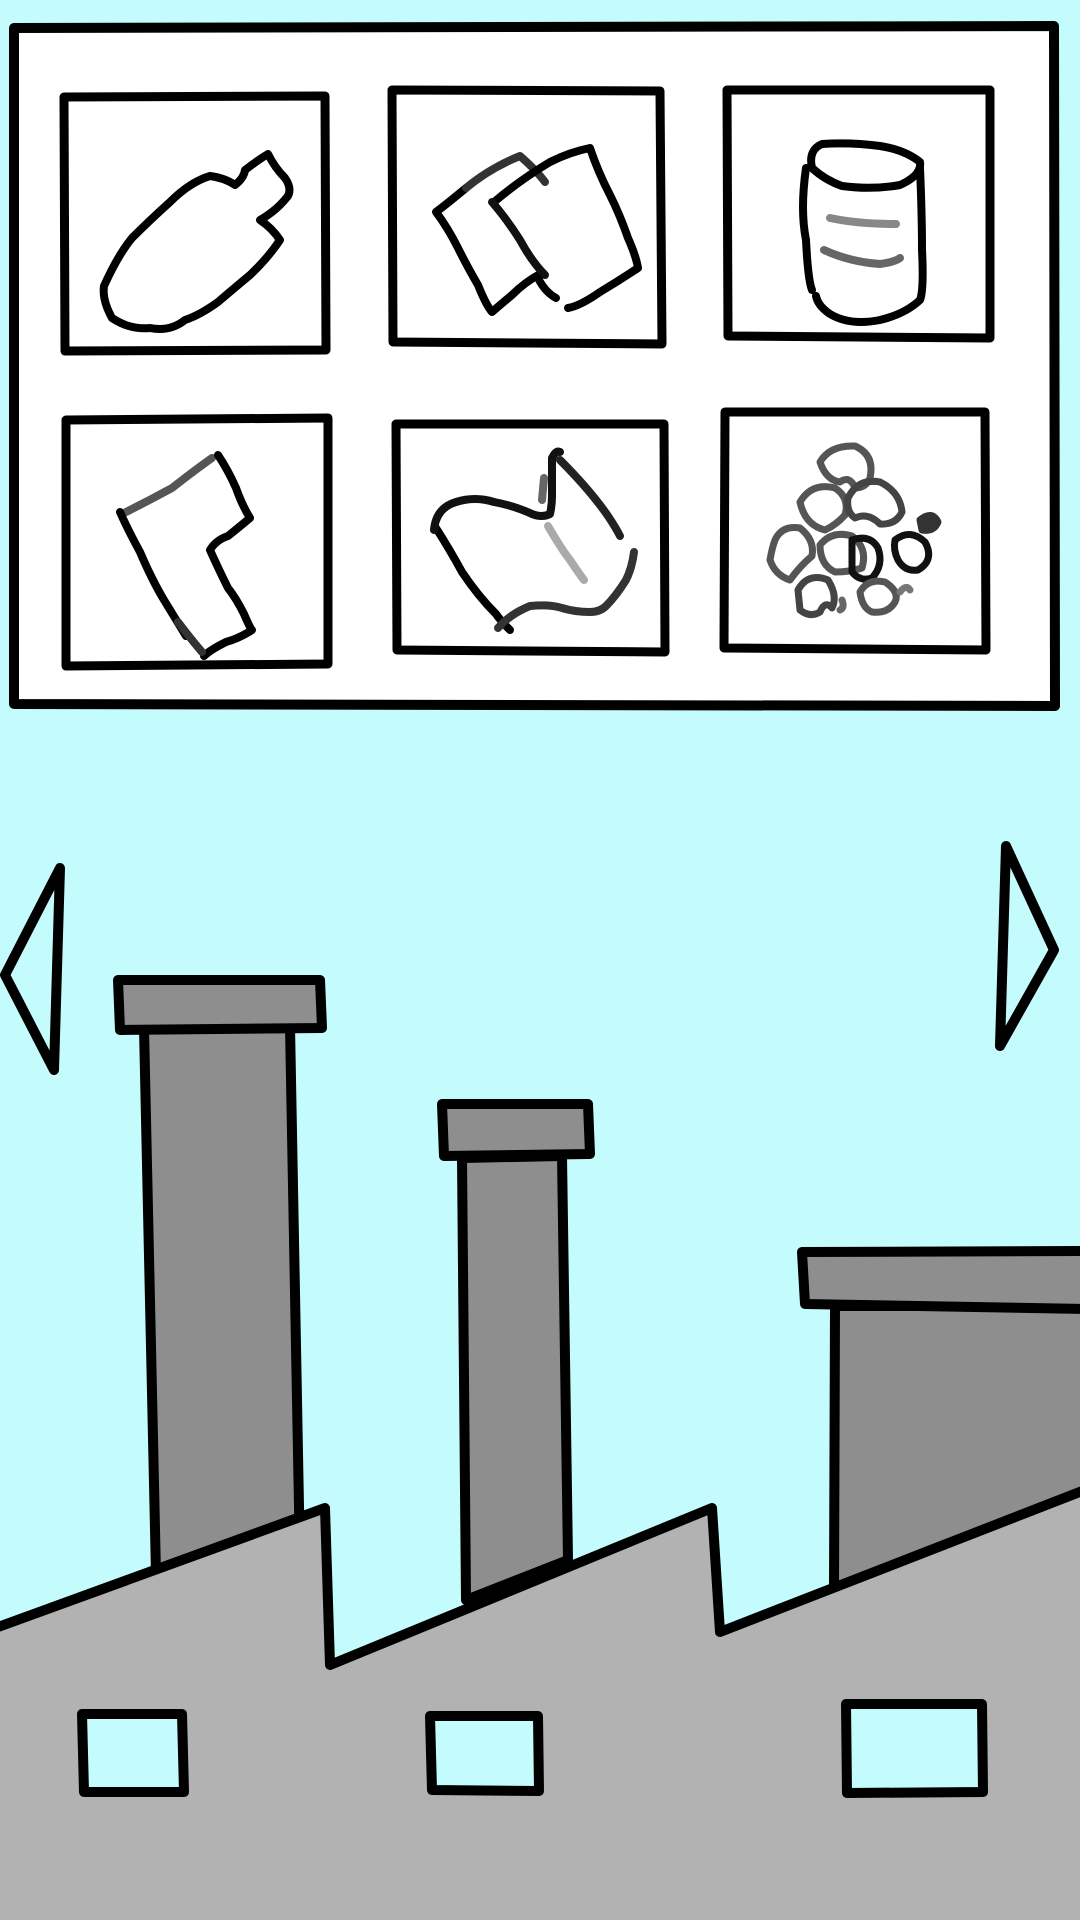 The width and height of the screenshot is (1080, 1920). Describe the element at coordinates (1027, 946) in the screenshot. I see `right-arrow-icon` at that location.